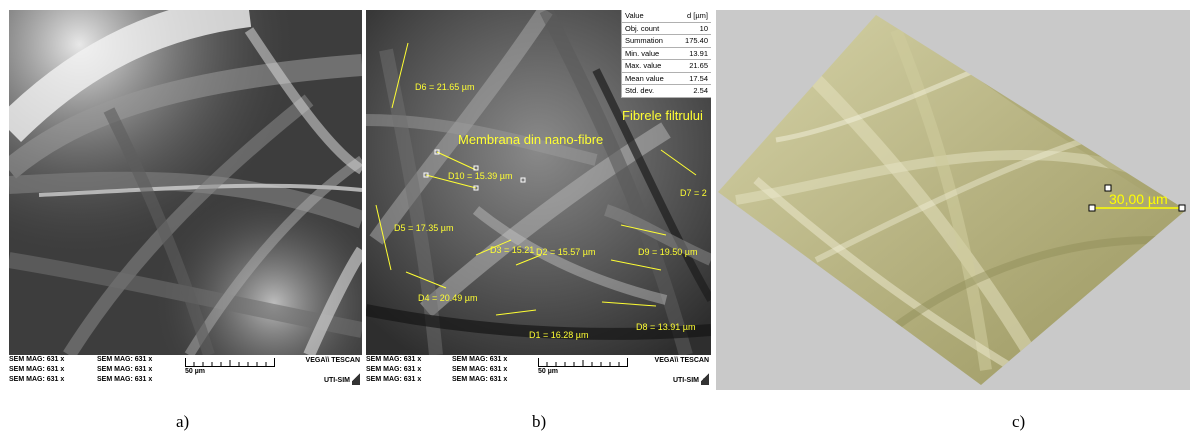 Image resolution: width=1198 pixels, height=436 pixels. Describe the element at coordinates (698, 78) in the screenshot. I see `stats-value: 17.54` at that location.